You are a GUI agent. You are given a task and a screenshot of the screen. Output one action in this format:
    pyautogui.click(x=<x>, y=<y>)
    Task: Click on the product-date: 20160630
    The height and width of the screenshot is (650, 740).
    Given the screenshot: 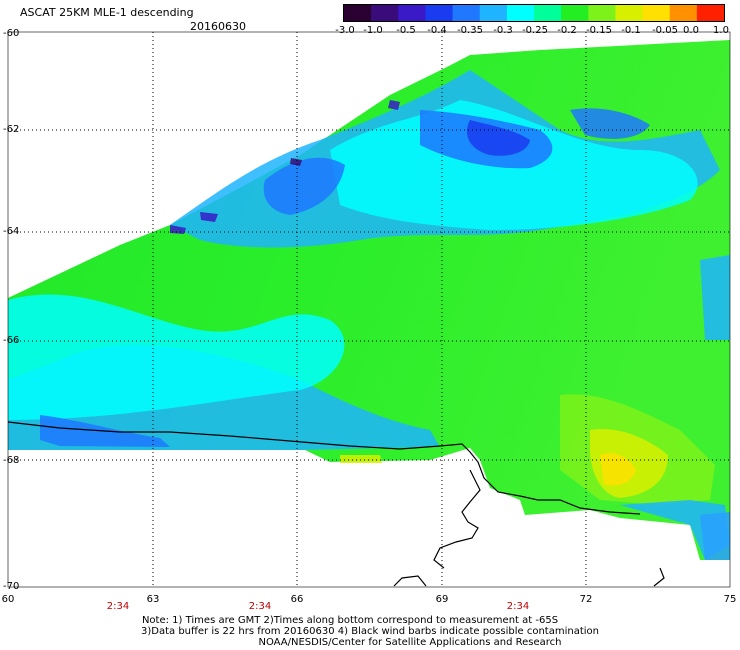 What is the action you would take?
    pyautogui.click(x=218, y=26)
    